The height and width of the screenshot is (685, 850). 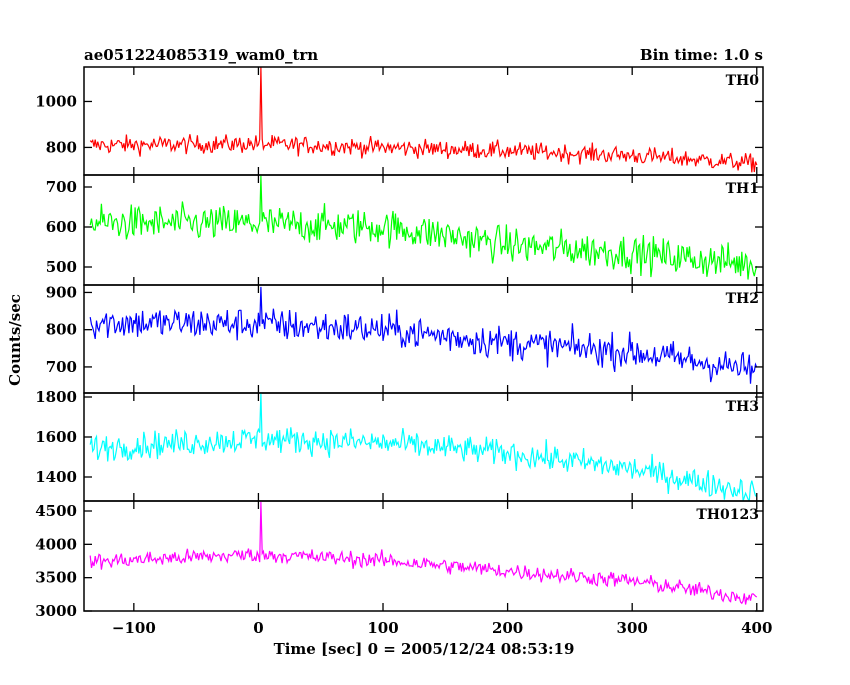 I want to click on x-axis: −100 0 100 200 300 400, so click(x=442, y=628).